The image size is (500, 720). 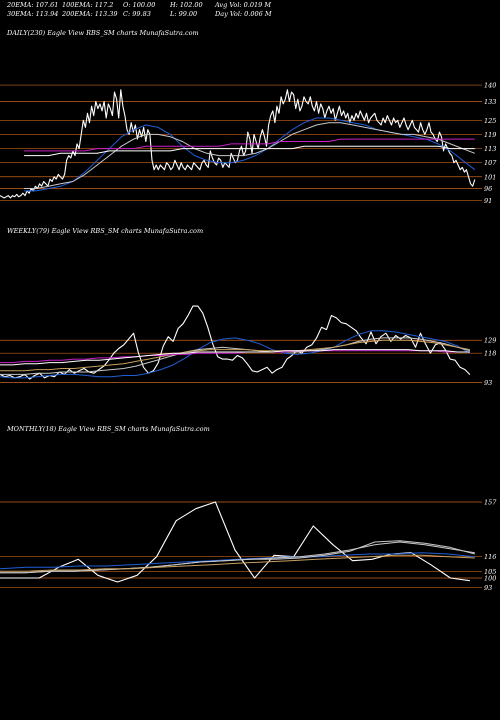 I want to click on monthly-ytick-label: 93, so click(x=488, y=588).